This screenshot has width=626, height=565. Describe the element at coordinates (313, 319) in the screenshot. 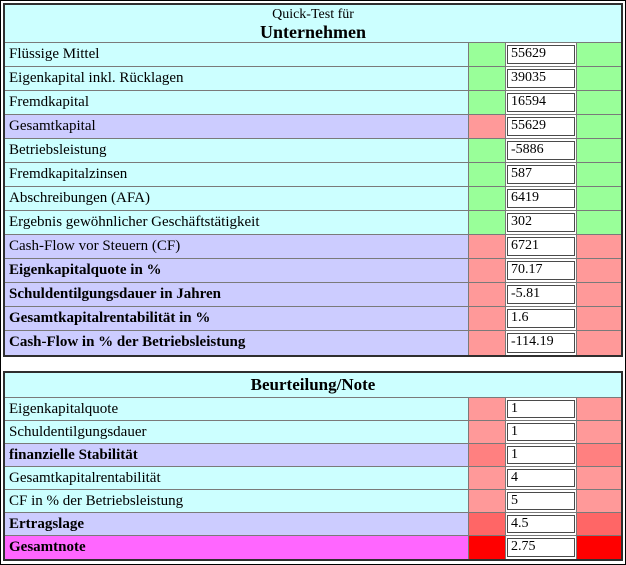

I see `table-row: Gesamtkapitalrentabilität in % 1.6` at that location.